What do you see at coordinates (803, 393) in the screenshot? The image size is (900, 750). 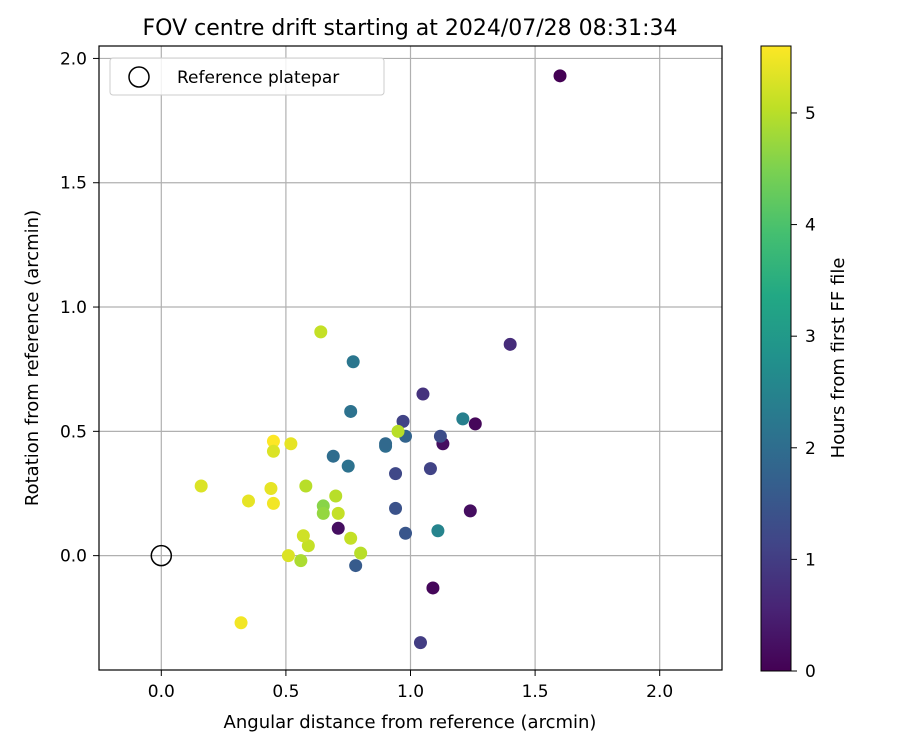 I see `colorbar-ticks: 0 1 2 3 4 5` at bounding box center [803, 393].